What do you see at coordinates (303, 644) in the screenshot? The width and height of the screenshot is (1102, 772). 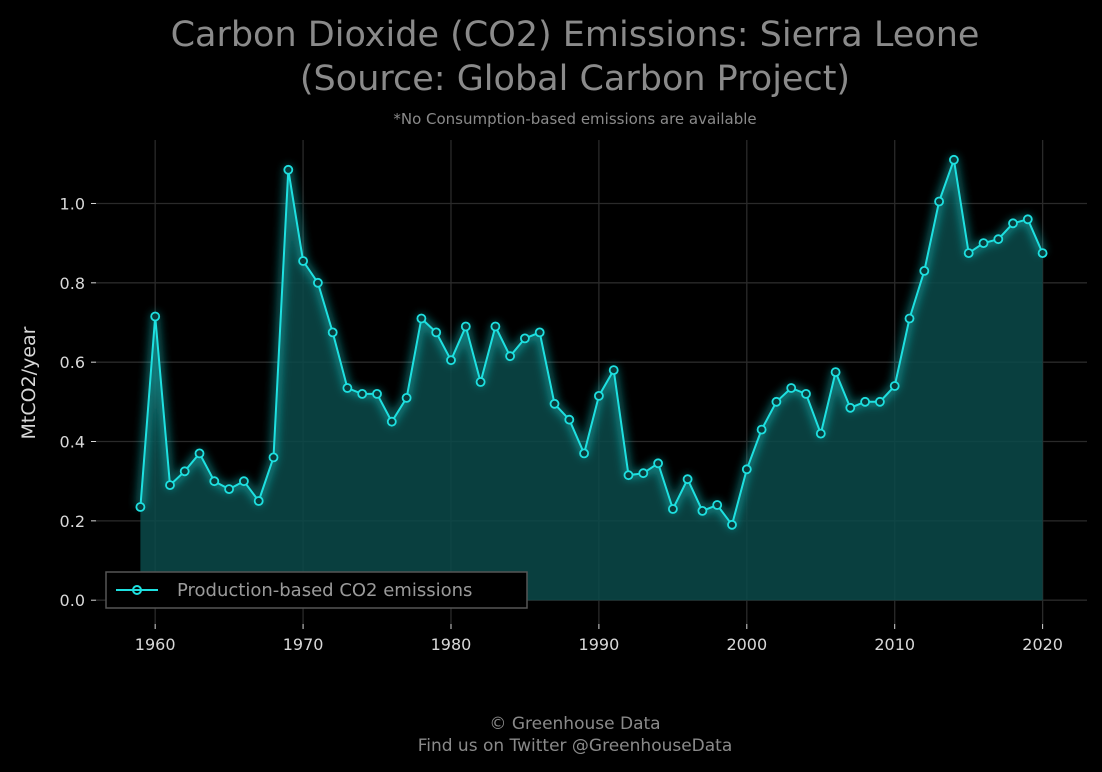 I see `x-tick-label: 1970` at bounding box center [303, 644].